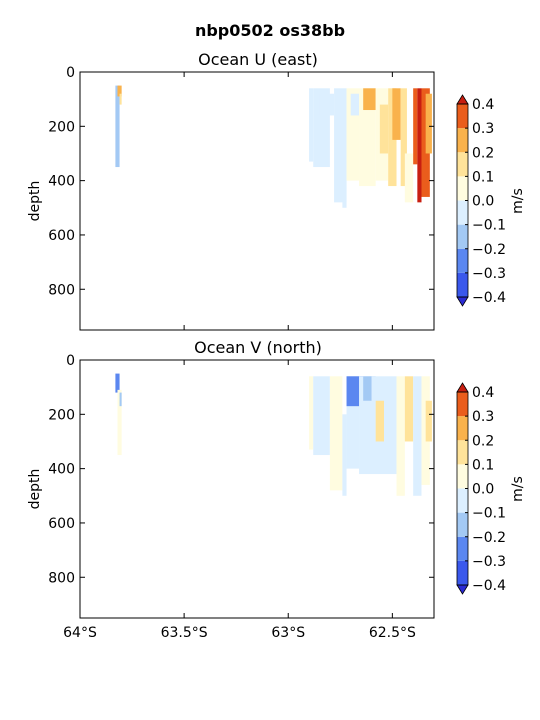  Describe the element at coordinates (258, 59) in the screenshot. I see `panel-title-ocean-u: Ocean U (east)` at that location.